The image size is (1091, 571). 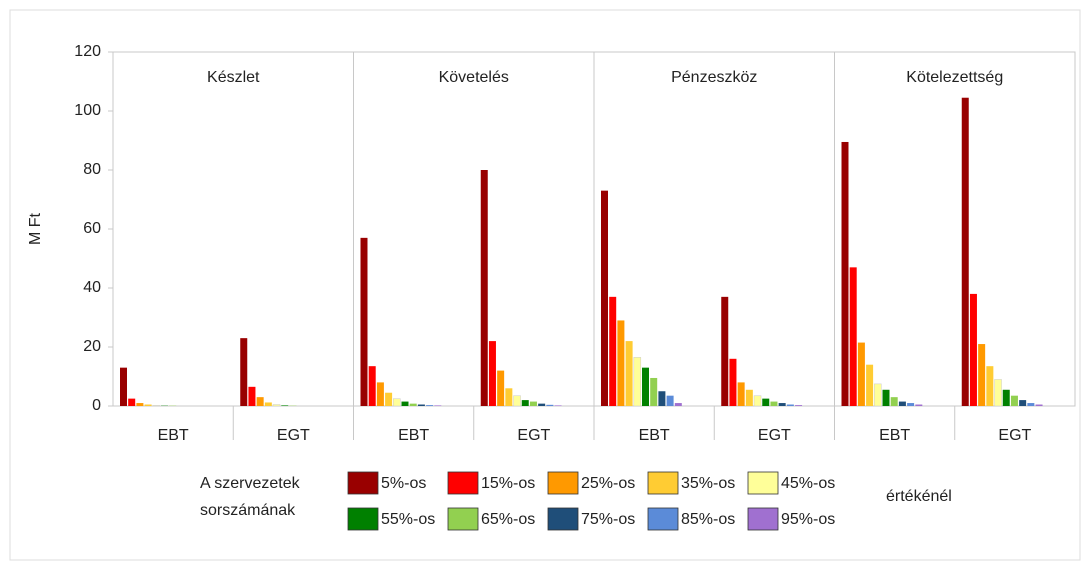 I want to click on y-tick-label: 40, so click(x=92, y=287).